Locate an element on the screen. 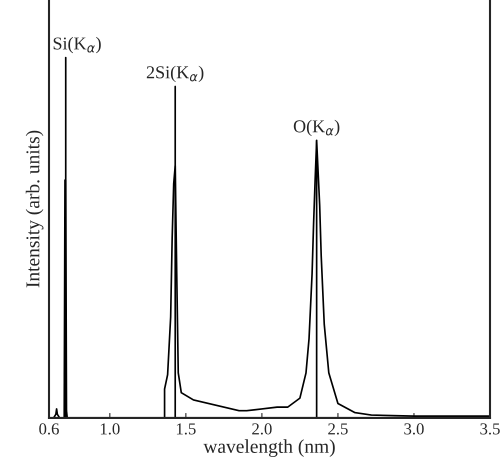 The width and height of the screenshot is (500, 476). x-tick-label: 3.5 is located at coordinates (490, 429).